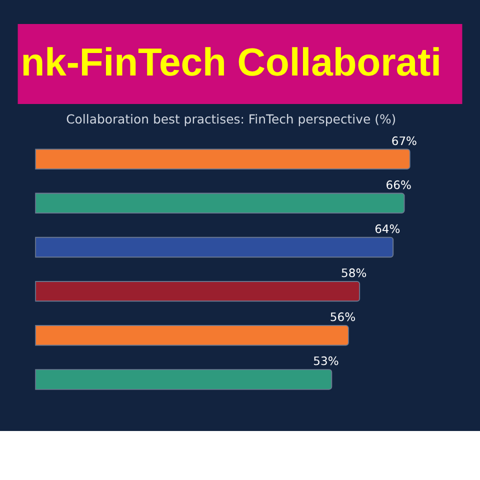  Describe the element at coordinates (399, 185) in the screenshot. I see `data-label: 66%` at that location.